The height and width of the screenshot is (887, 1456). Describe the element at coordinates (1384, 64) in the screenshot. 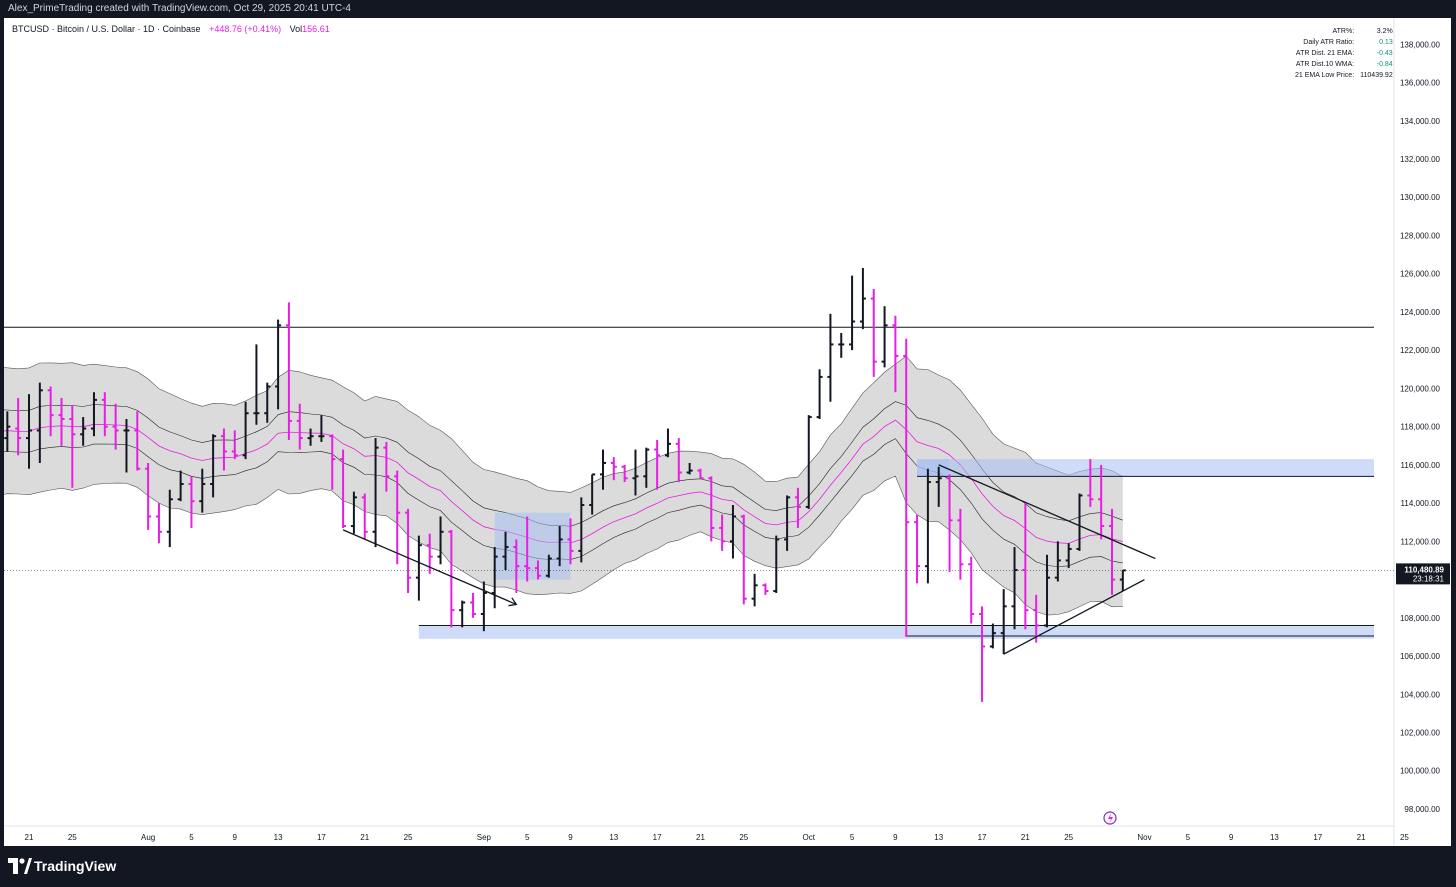

I see `stat-value: -0.84` at that location.